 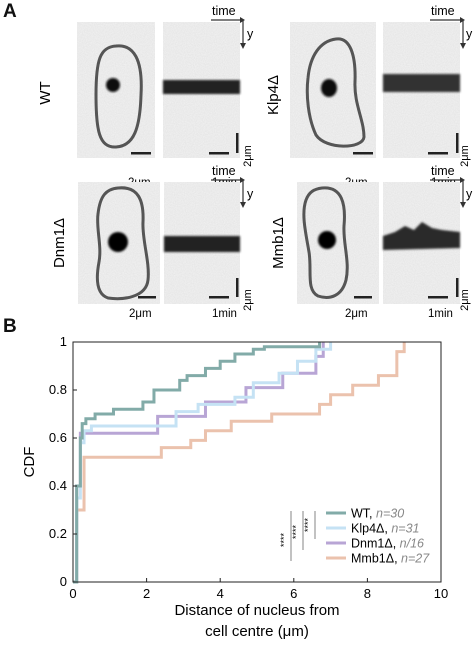 What do you see at coordinates (469, 34) in the screenshot?
I see `axis-y-label-klp4: y` at bounding box center [469, 34].